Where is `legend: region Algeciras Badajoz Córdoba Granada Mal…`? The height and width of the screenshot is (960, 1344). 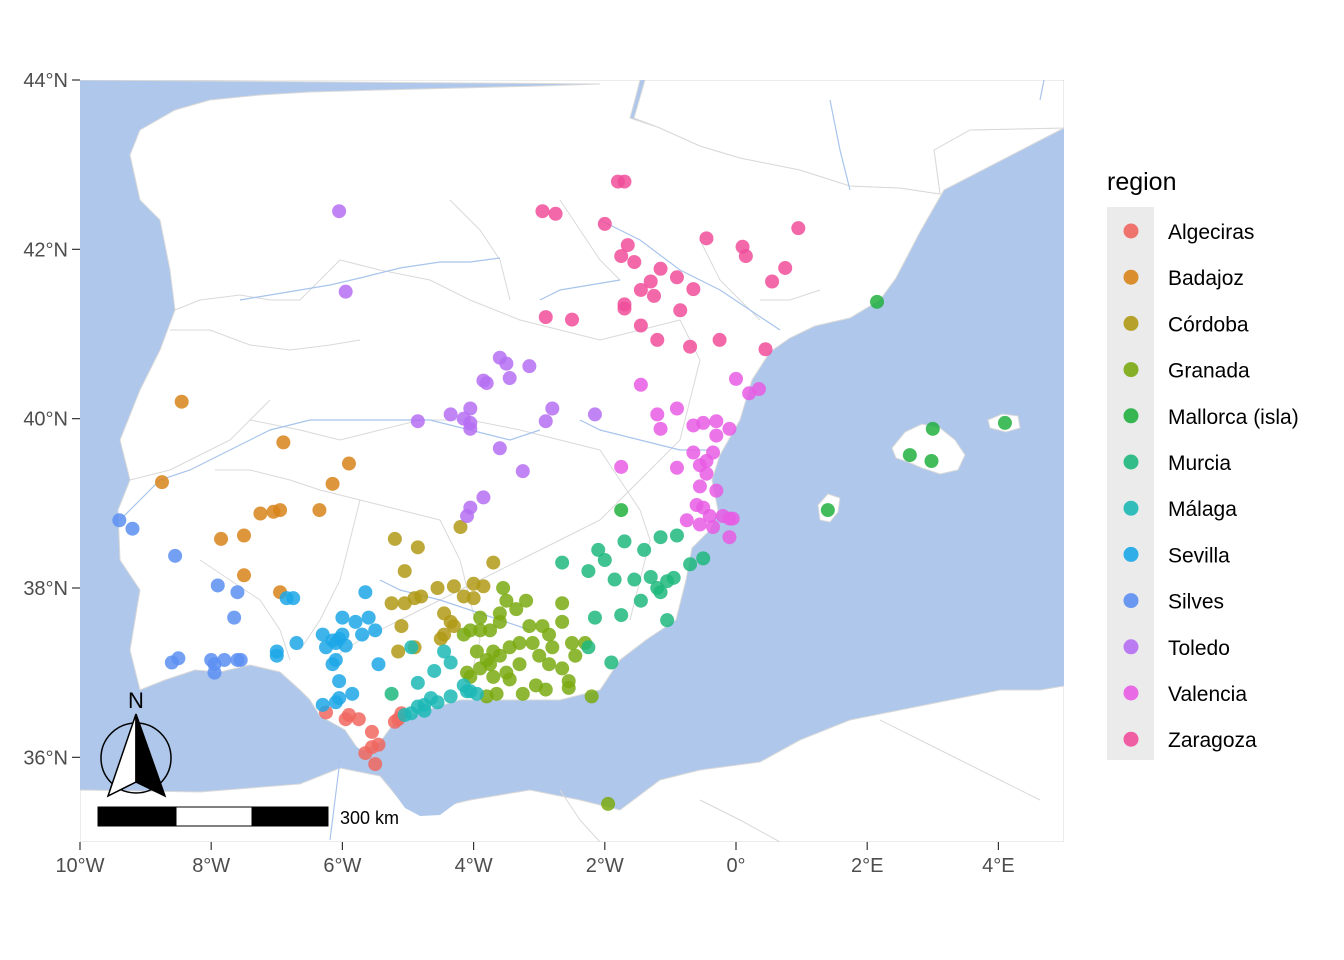
legend: region Algeciras Badajoz Córdoba Granada Mal… is located at coordinates (1203, 464).